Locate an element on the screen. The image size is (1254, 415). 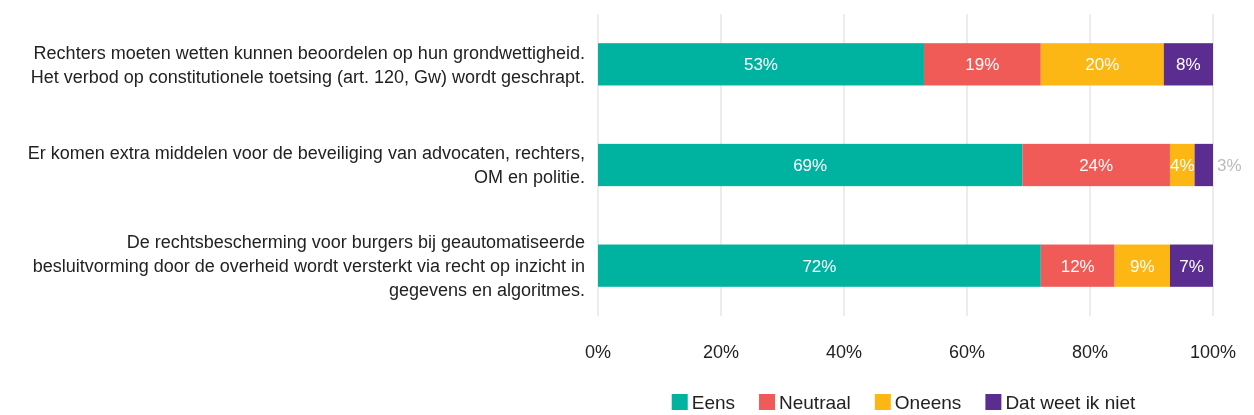
data-label: 8% is located at coordinates (1188, 65).